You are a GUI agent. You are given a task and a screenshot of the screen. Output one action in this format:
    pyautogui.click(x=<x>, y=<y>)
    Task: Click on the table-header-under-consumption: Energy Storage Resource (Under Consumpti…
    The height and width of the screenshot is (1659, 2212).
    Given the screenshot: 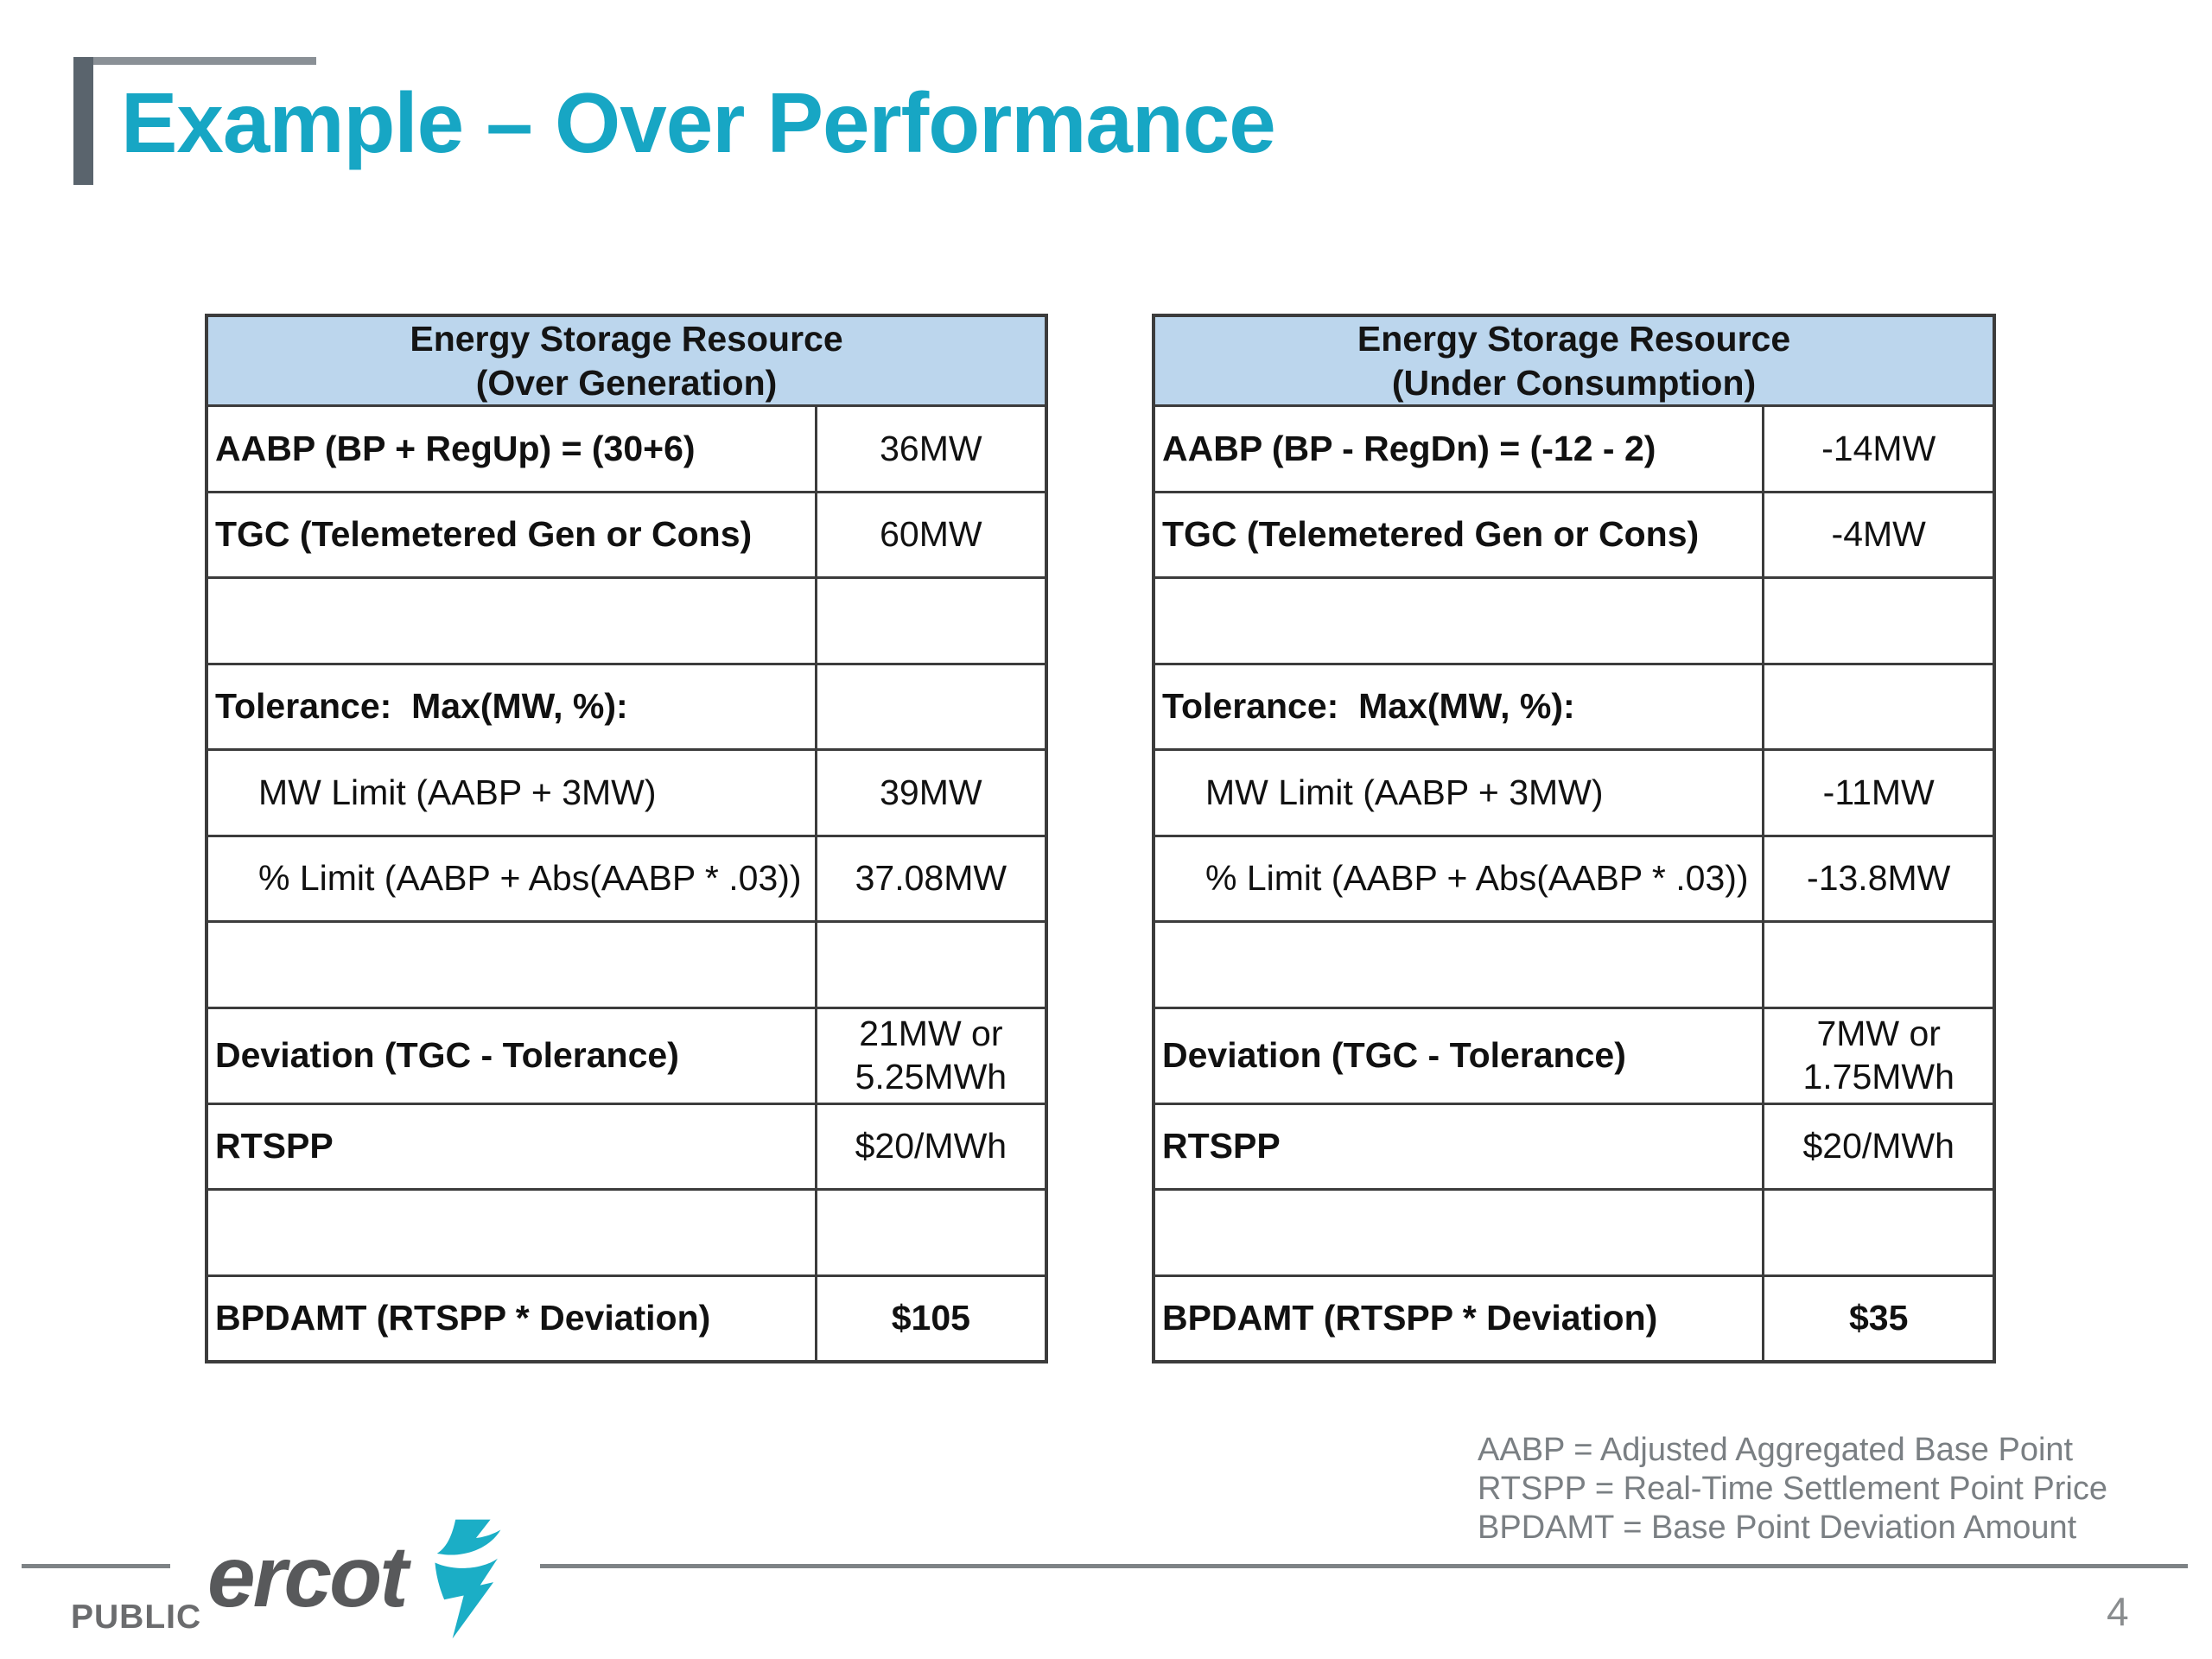 What is the action you would take?
    pyautogui.click(x=1574, y=362)
    